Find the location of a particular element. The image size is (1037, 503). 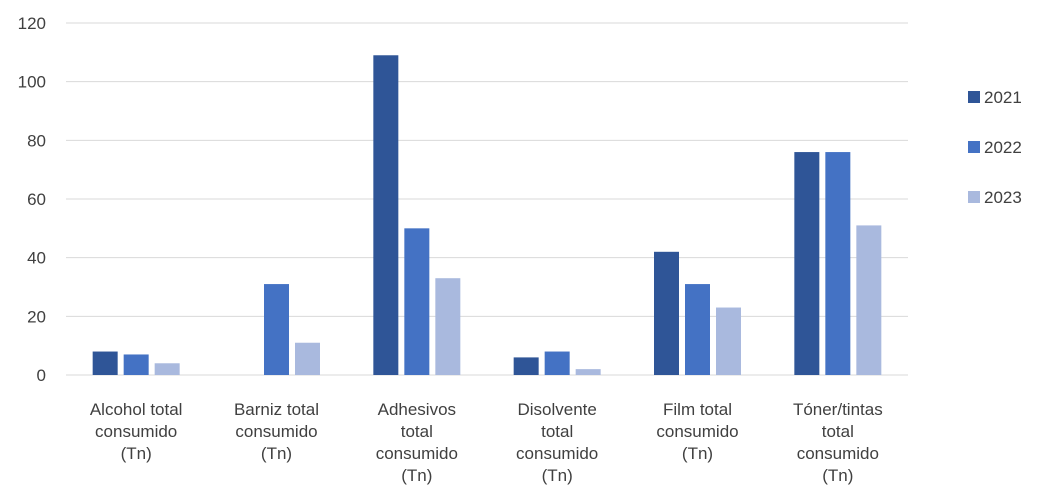

x-category-label-line: Barniz total is located at coordinates (276, 409).